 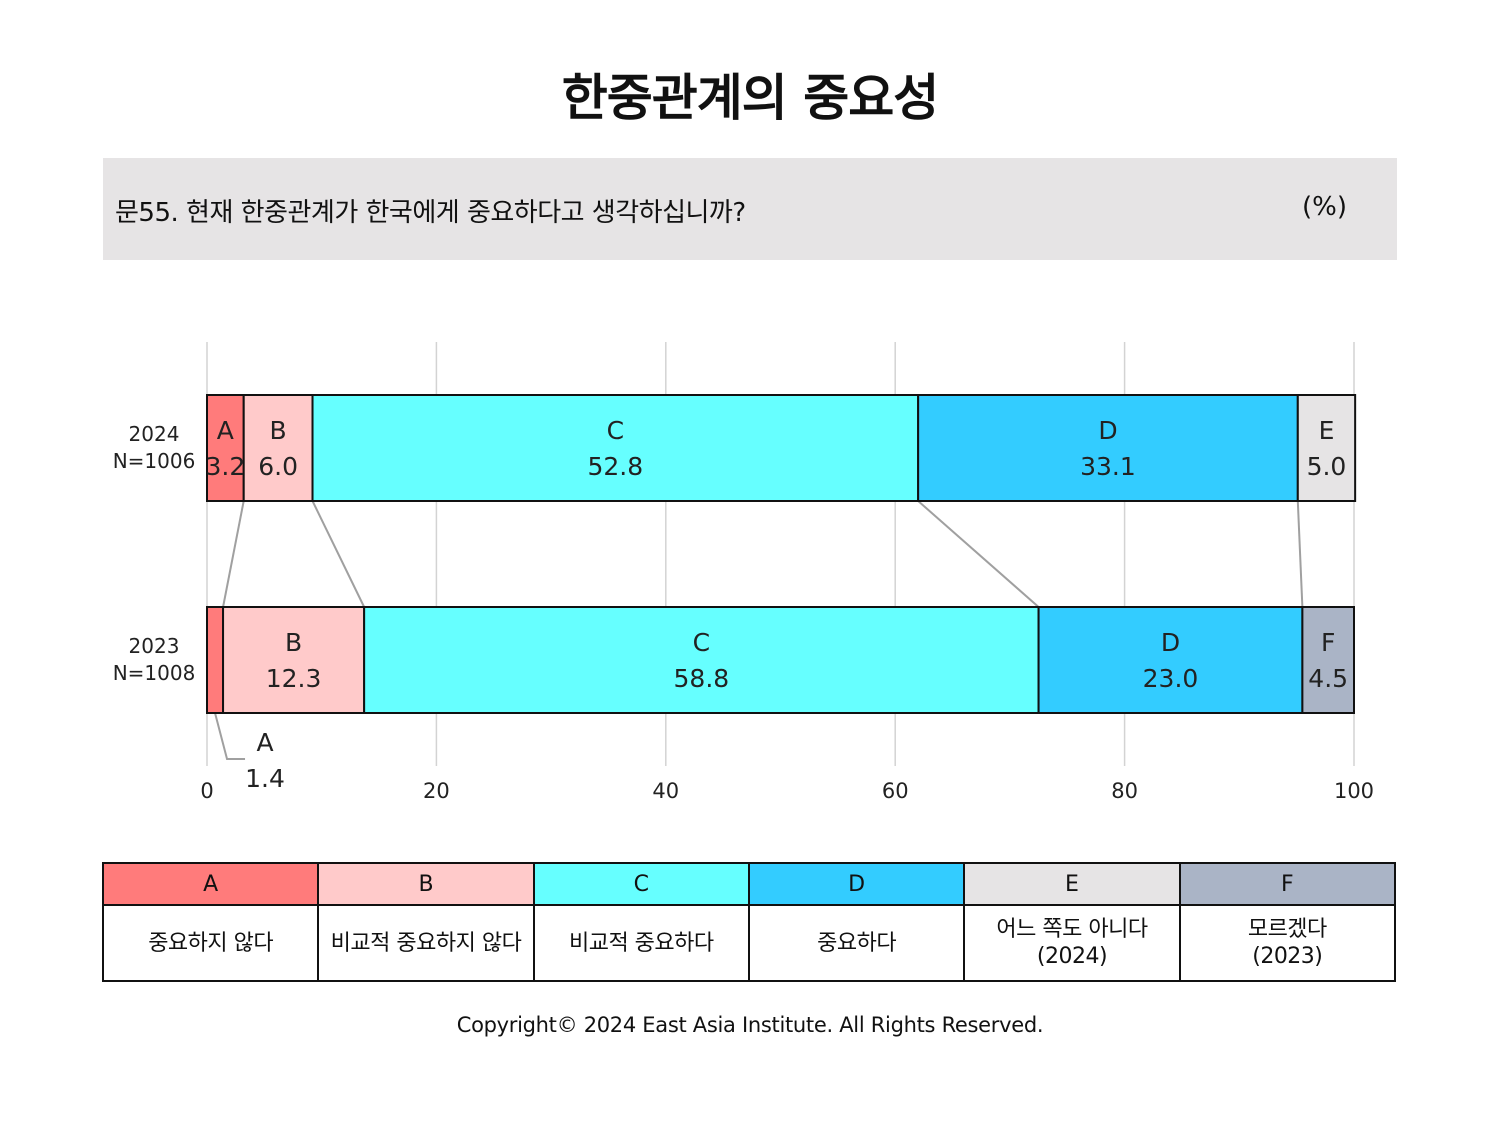 What do you see at coordinates (154, 646) in the screenshot?
I see `row-year-label: 2023` at bounding box center [154, 646].